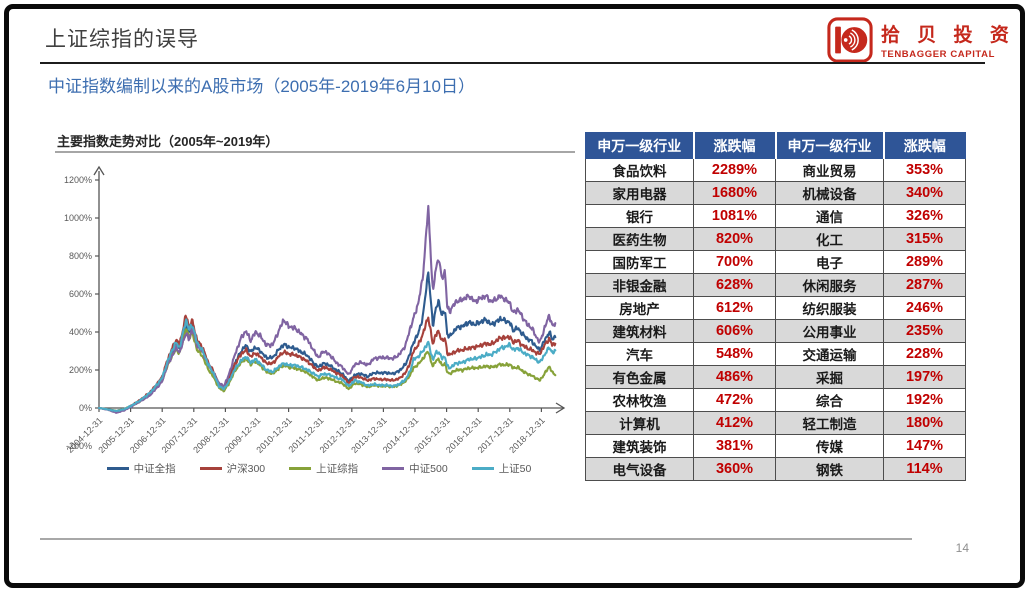  I want to click on change-cell: 192%, so click(924, 400).